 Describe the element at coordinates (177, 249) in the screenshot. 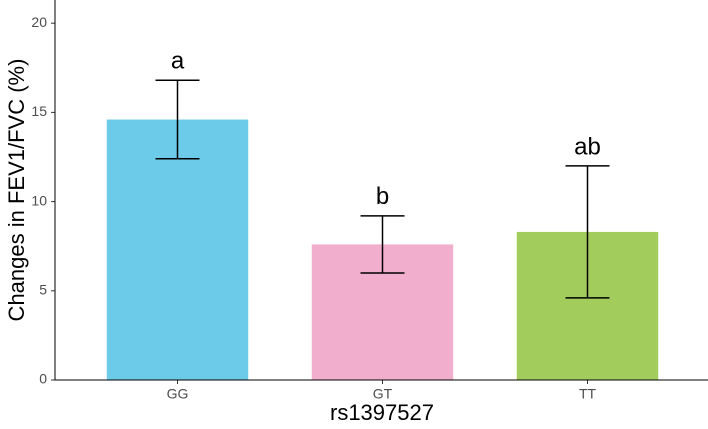

I see `bar` at that location.